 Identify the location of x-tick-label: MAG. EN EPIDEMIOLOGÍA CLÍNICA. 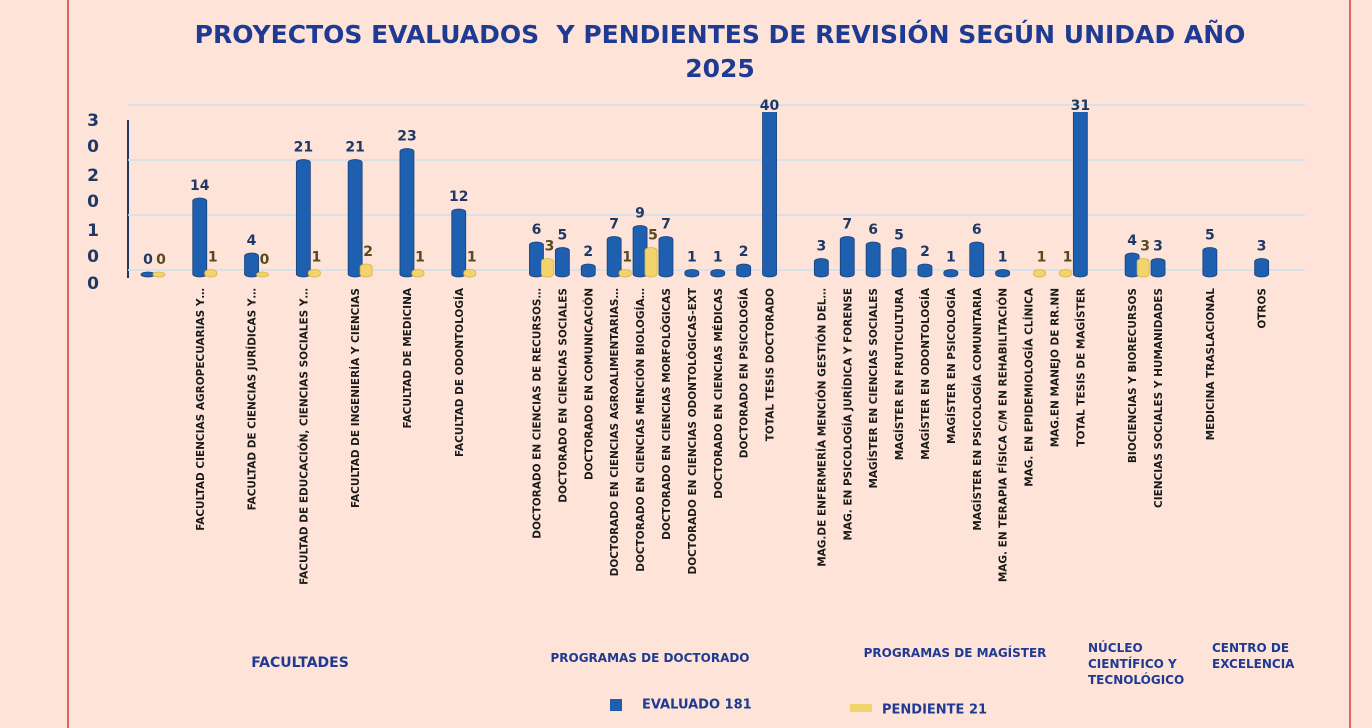
(1029, 387).